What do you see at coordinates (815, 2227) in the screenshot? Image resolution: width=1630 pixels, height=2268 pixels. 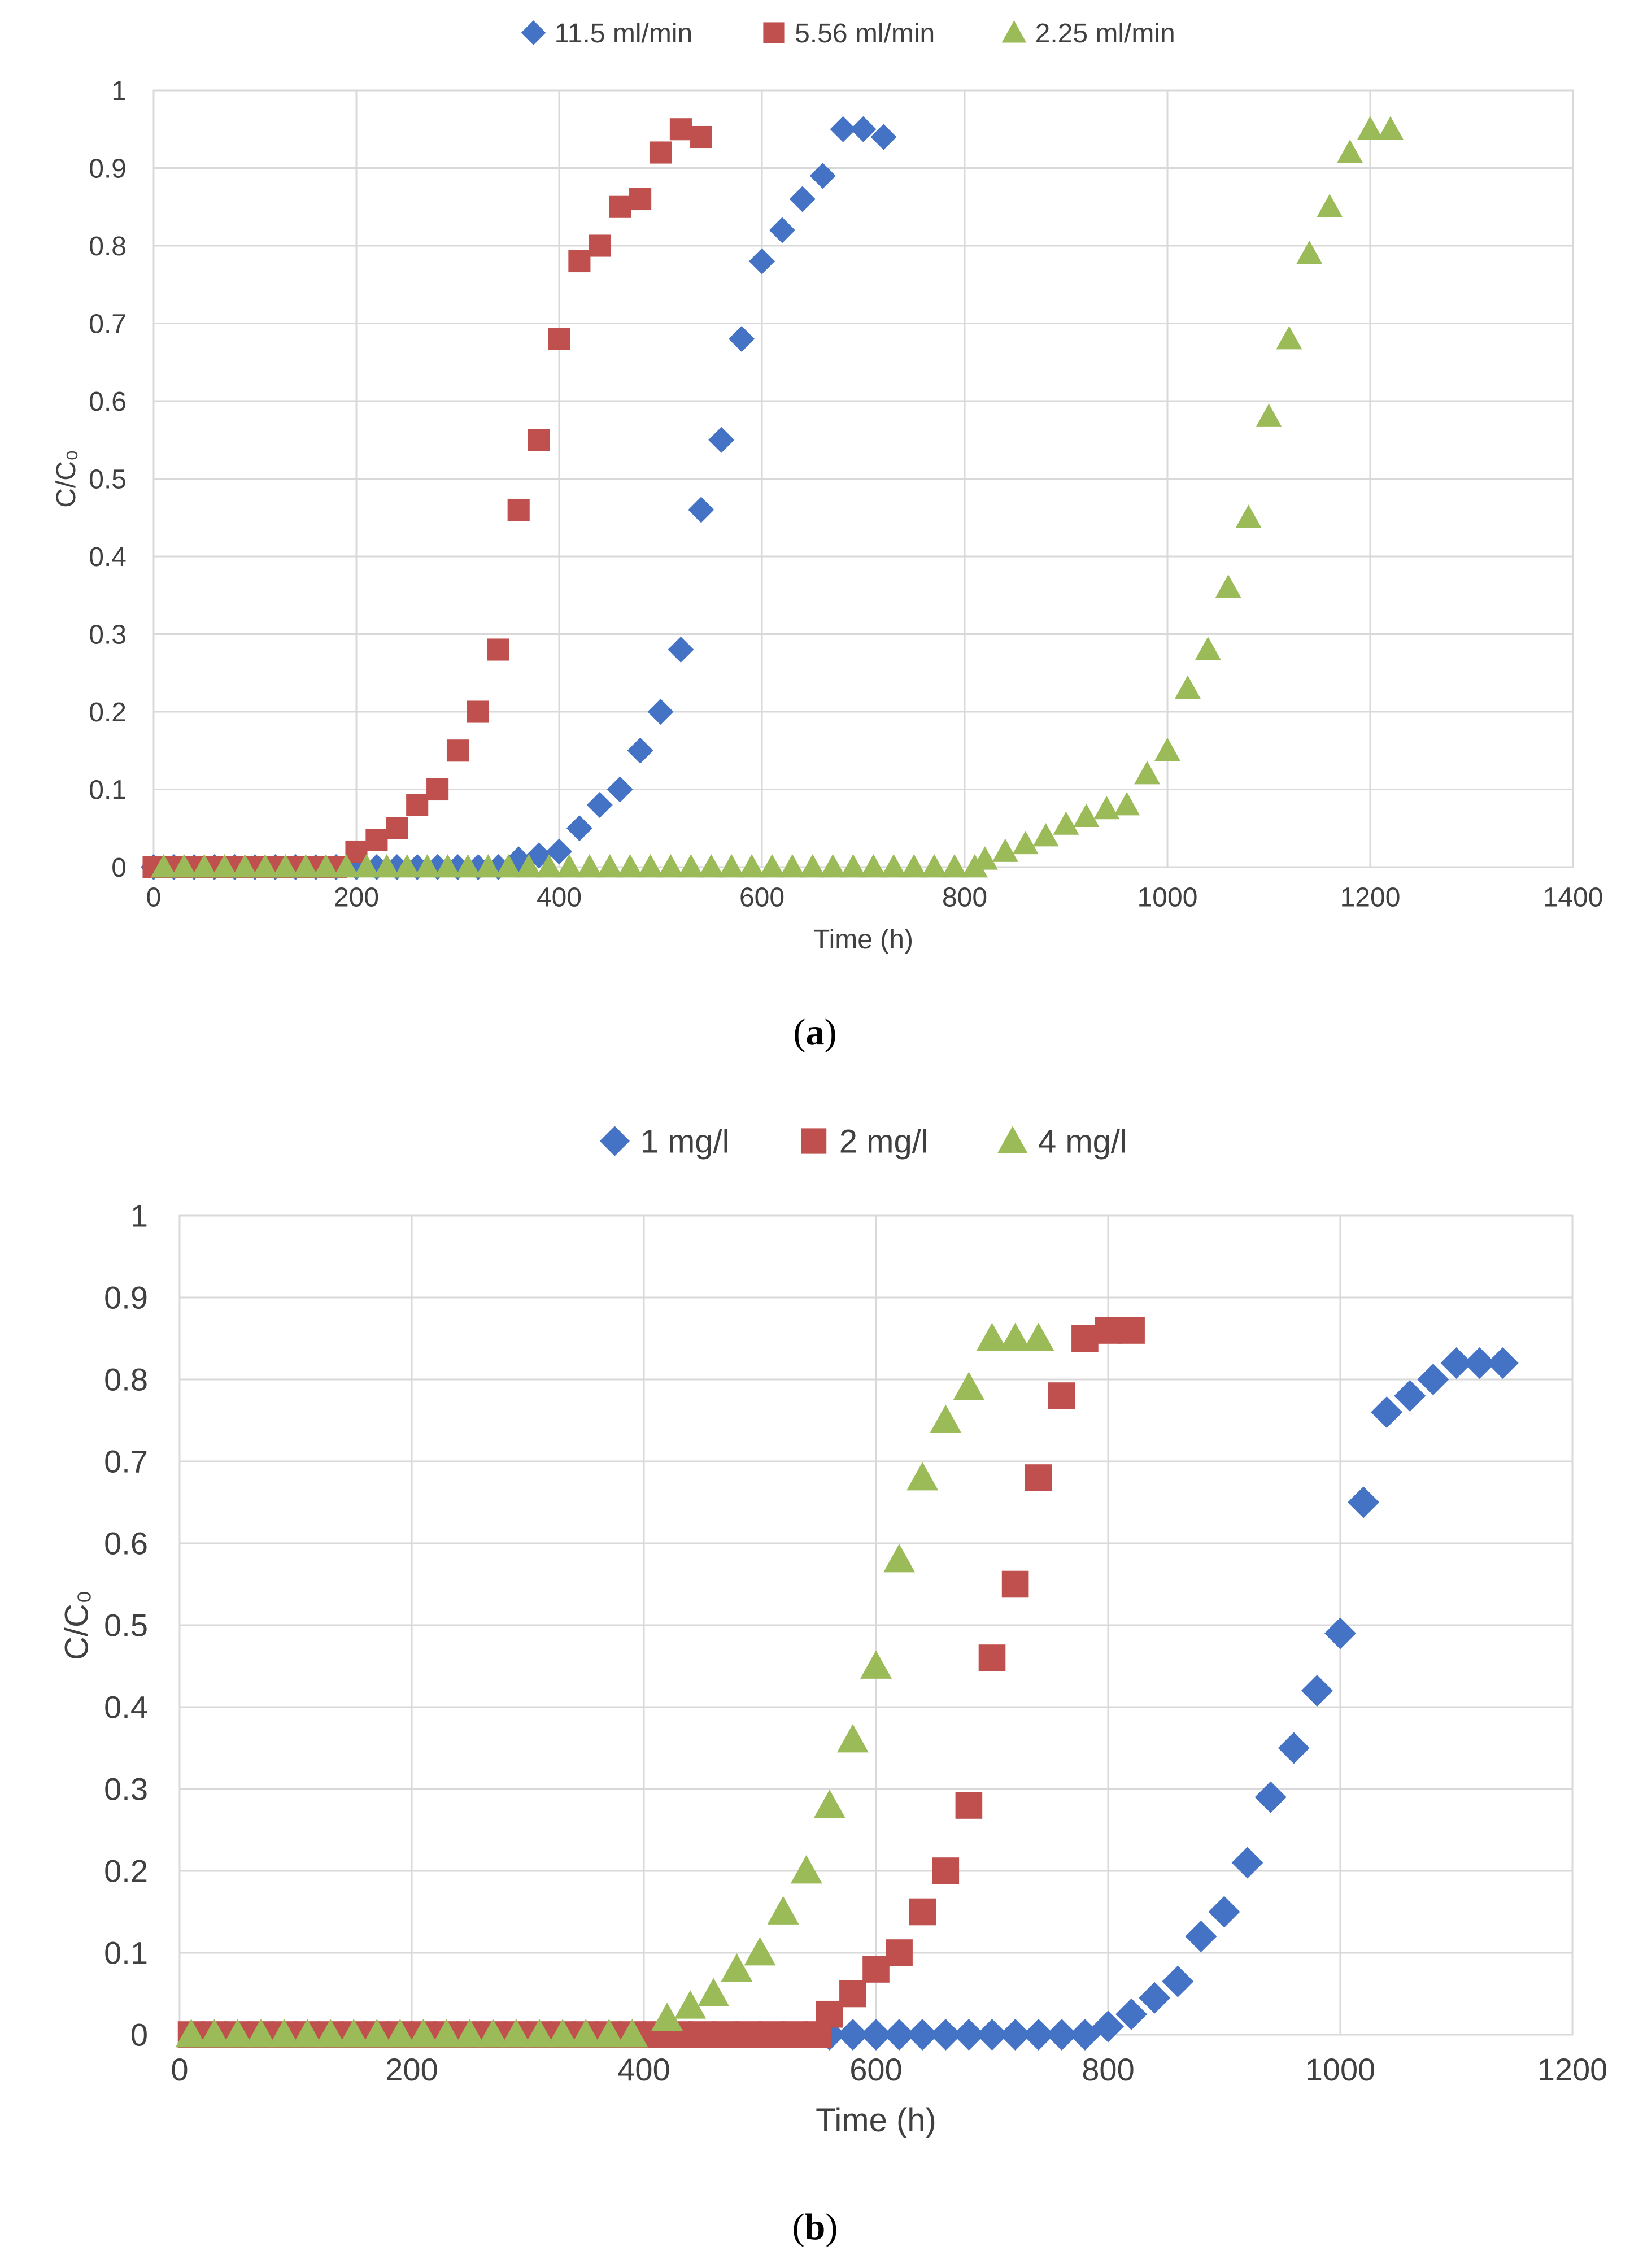 I see `caption-b: (b)` at bounding box center [815, 2227].